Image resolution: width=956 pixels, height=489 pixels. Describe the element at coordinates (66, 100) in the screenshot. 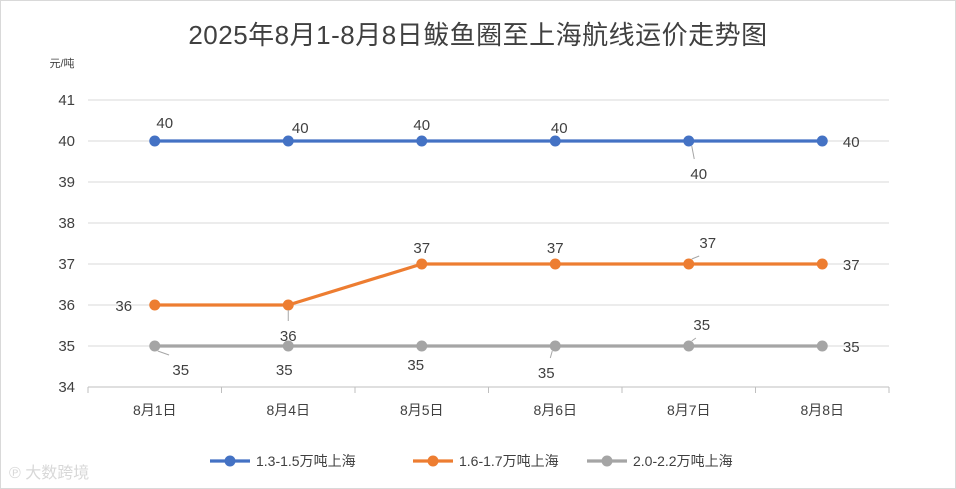

I see `y-tick-label: 41` at that location.